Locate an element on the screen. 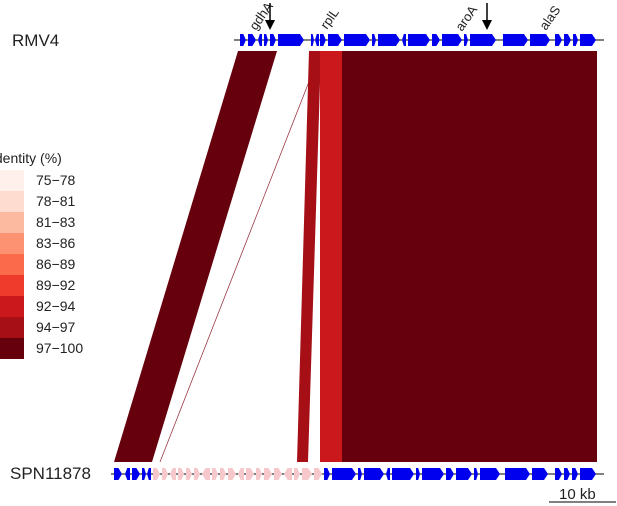 This screenshot has width=617, height=506. gene-annotations: gdhA rplL aroA alaS is located at coordinates (404, 17).